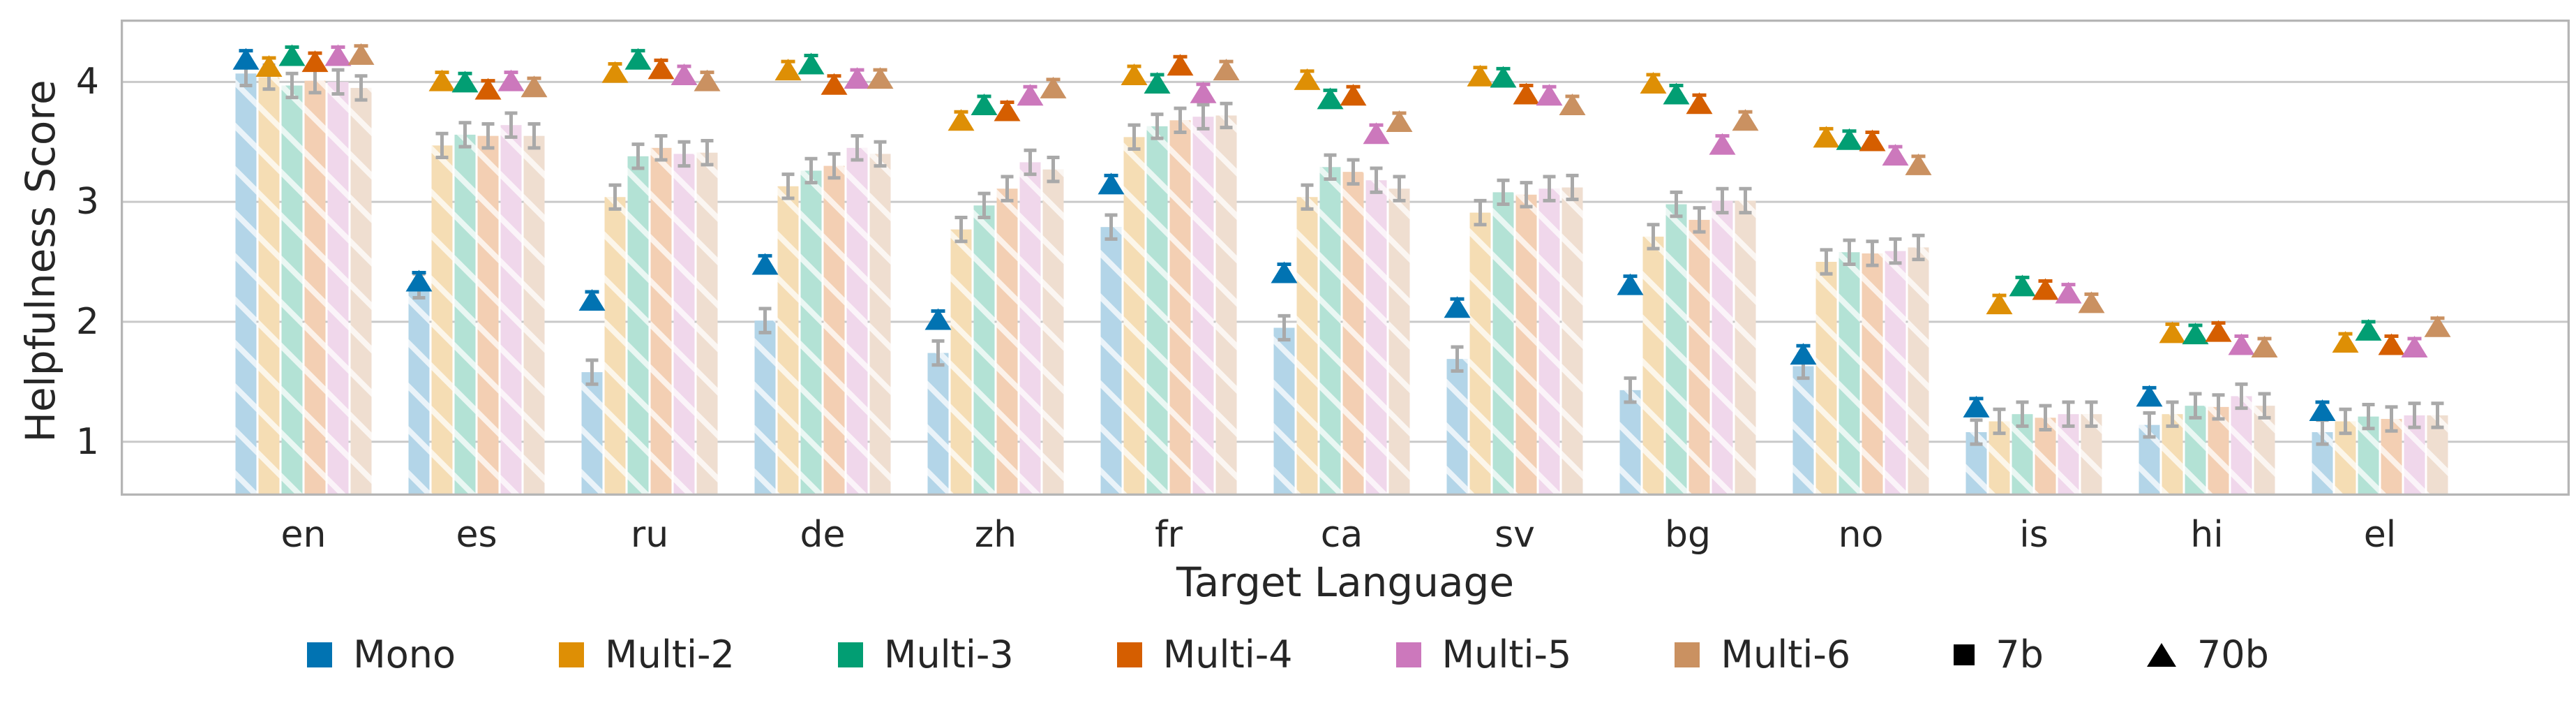 The image size is (2576, 724). I want to click on y-tick-label: 2, so click(87, 321).